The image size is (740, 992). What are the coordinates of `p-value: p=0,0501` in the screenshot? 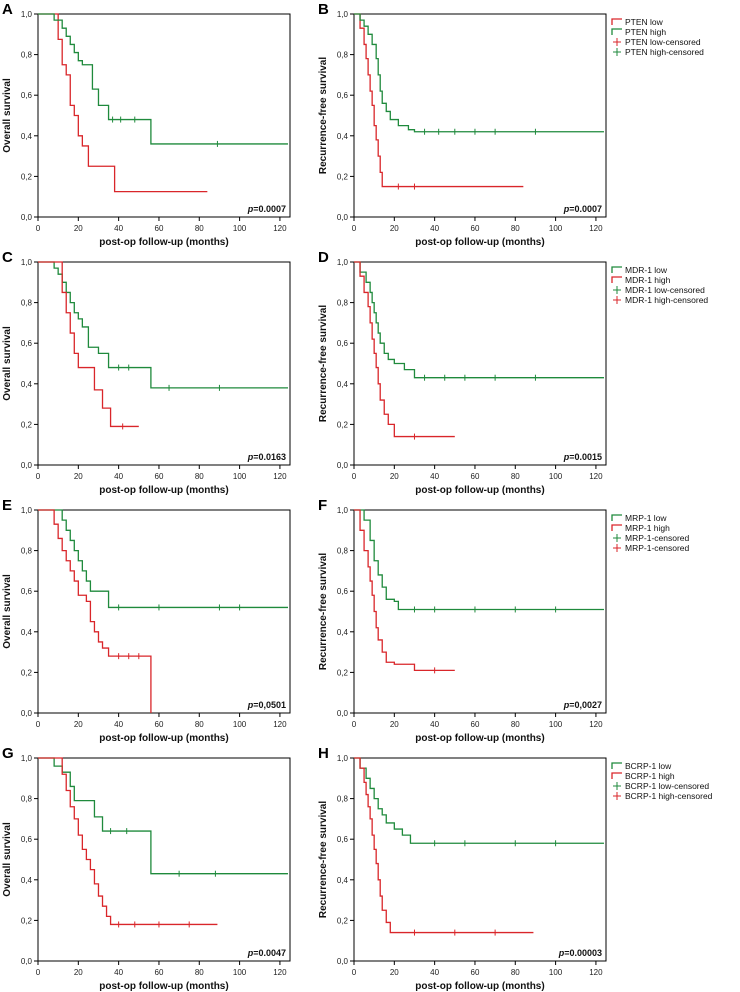 It's located at (266, 705).